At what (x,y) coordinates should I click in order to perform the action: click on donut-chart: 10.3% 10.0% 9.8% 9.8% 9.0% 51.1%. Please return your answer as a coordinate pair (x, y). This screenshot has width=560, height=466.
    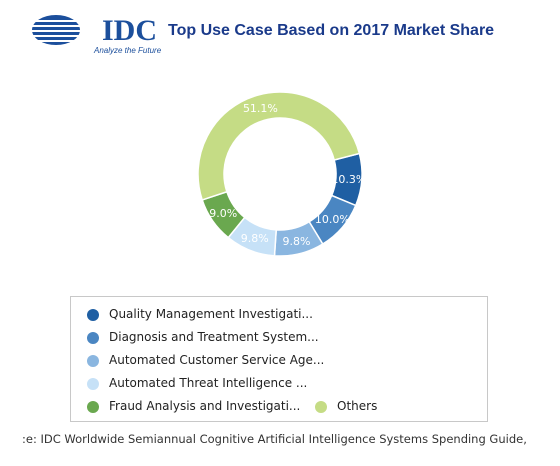
    Looking at the image, I should click on (281, 173).